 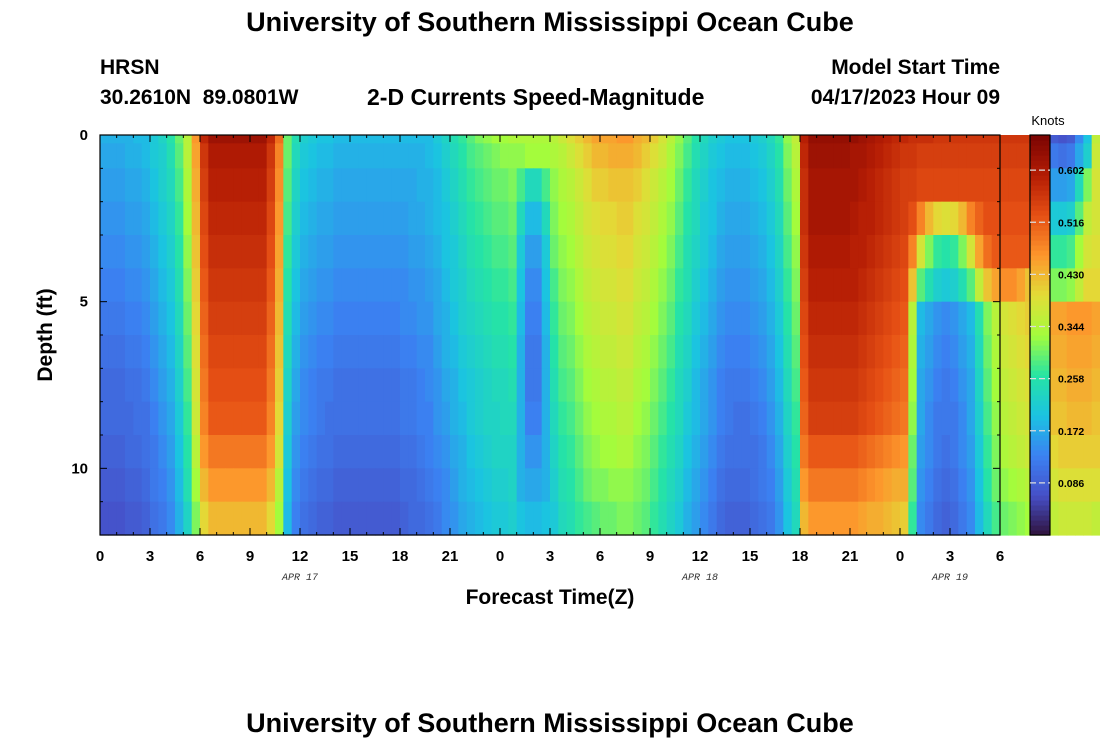 What do you see at coordinates (400, 556) in the screenshot?
I see `x-tick-label: 18` at bounding box center [400, 556].